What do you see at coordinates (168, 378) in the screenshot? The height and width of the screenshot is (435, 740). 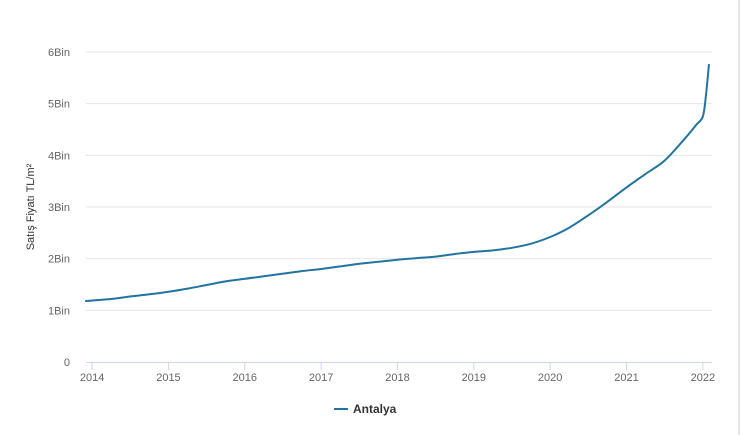 I see `x-tick-label: 2015` at bounding box center [168, 378].